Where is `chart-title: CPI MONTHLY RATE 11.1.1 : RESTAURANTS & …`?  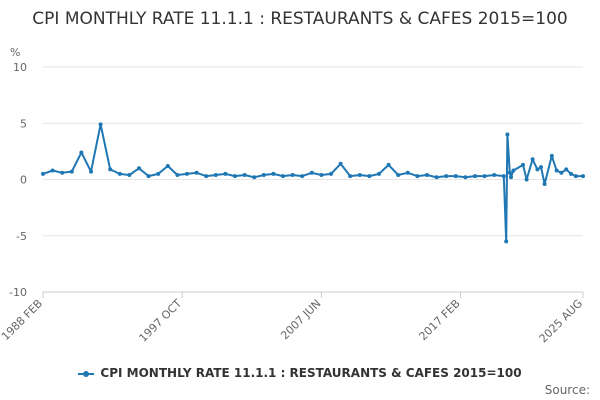 chart-title: CPI MONTHLY RATE 11.1.1 : RESTAURANTS & … is located at coordinates (300, 19).